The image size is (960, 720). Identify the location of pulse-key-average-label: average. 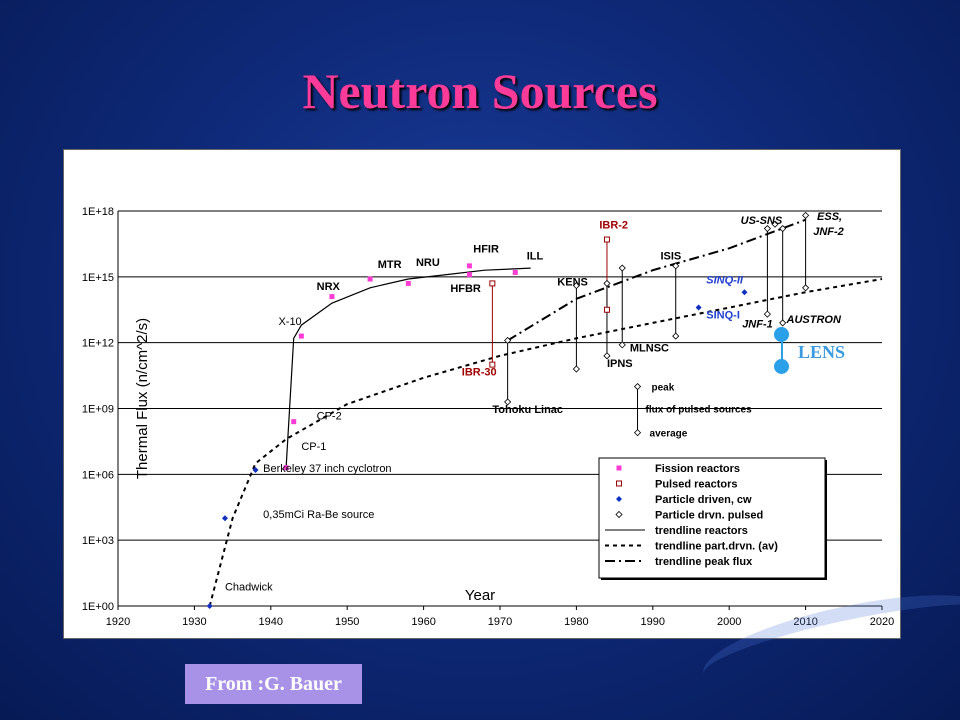
(669, 434).